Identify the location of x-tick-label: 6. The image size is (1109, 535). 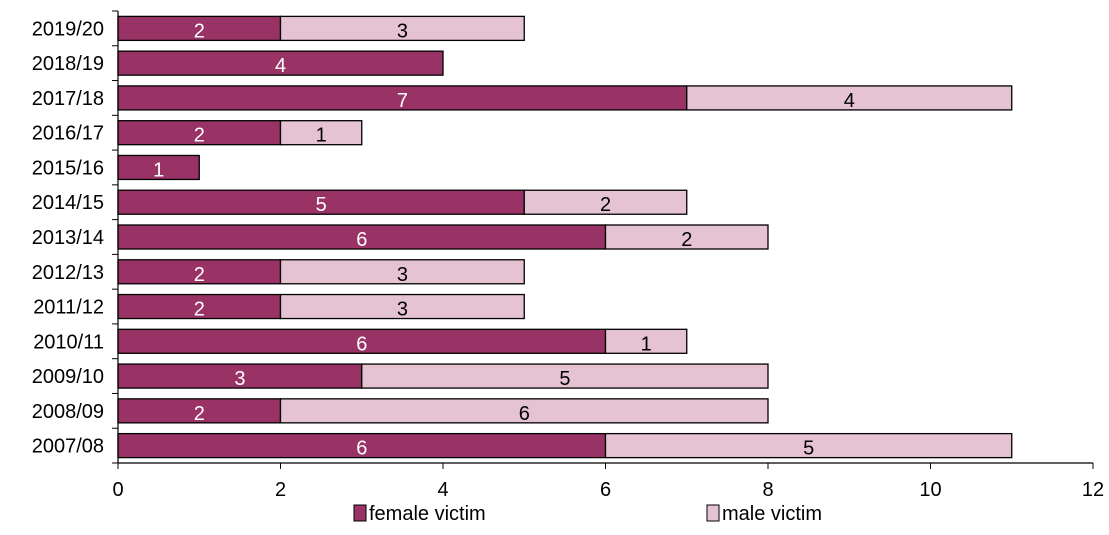
(605, 490).